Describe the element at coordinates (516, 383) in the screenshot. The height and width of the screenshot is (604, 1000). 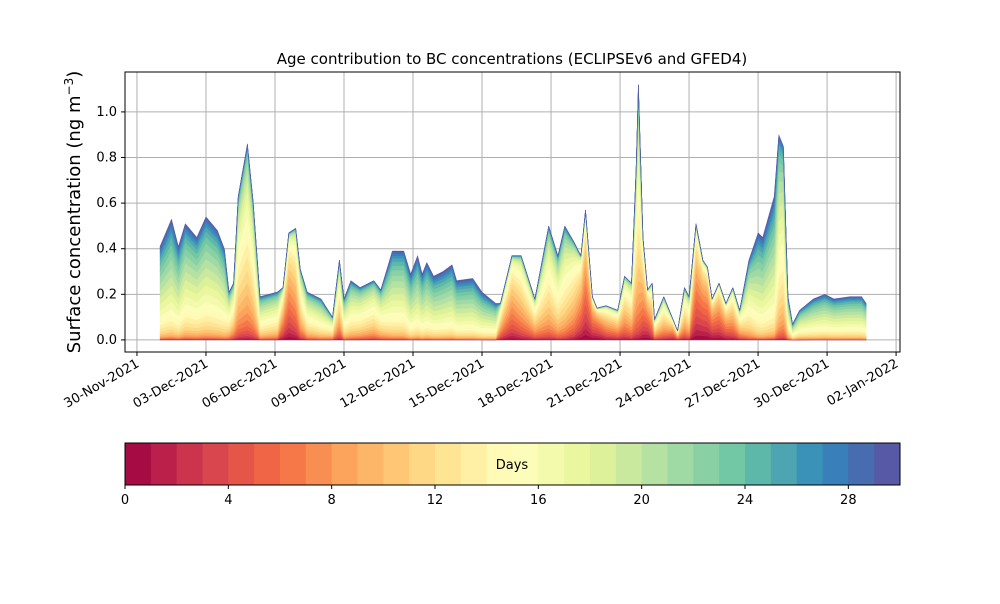
I see `x-tick-label: 18-Dec-2021` at that location.